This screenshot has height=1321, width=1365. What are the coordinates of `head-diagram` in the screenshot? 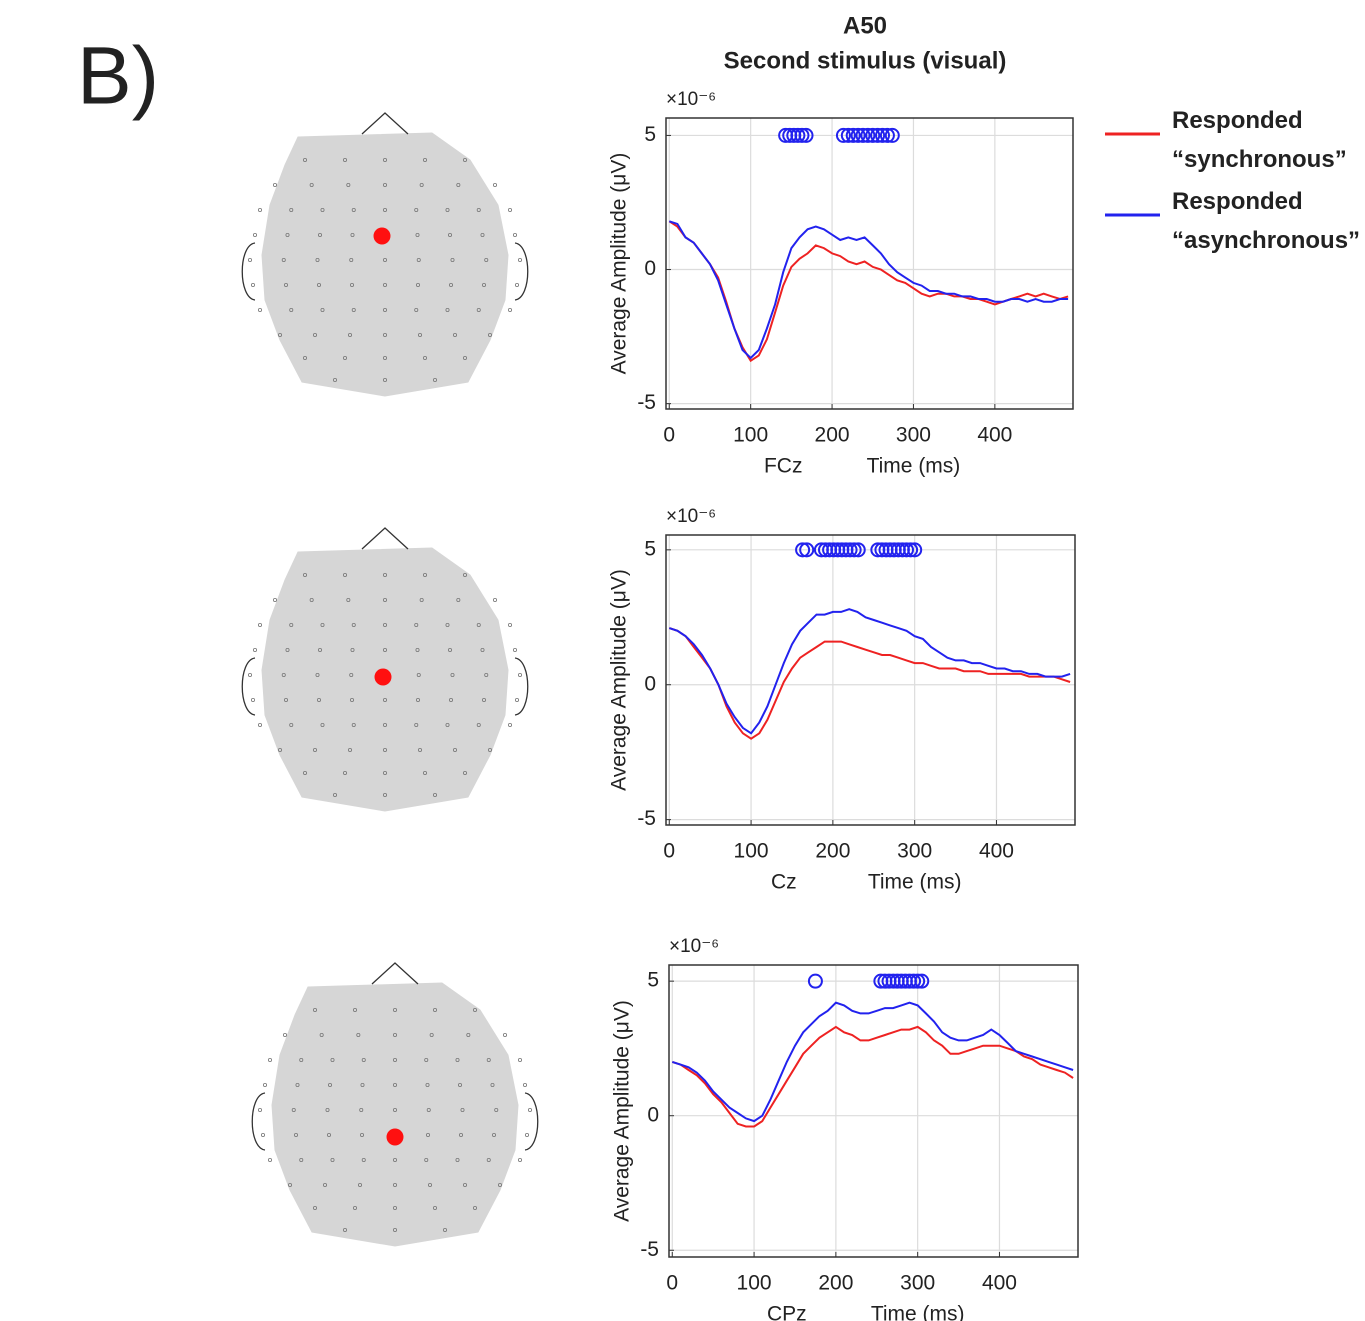 It's located at (395, 1104).